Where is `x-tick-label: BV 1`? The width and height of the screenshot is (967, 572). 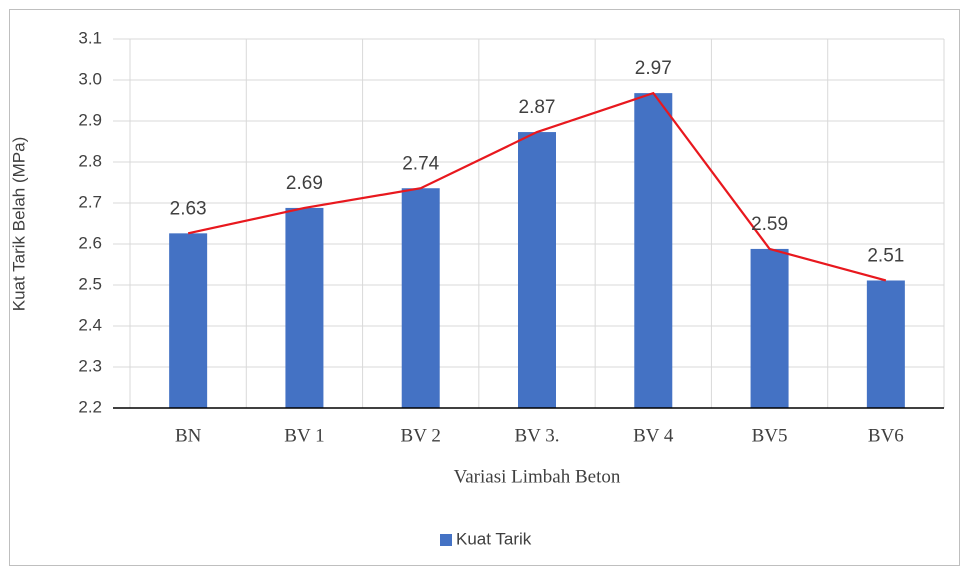
x-tick-label: BV 1 is located at coordinates (304, 435).